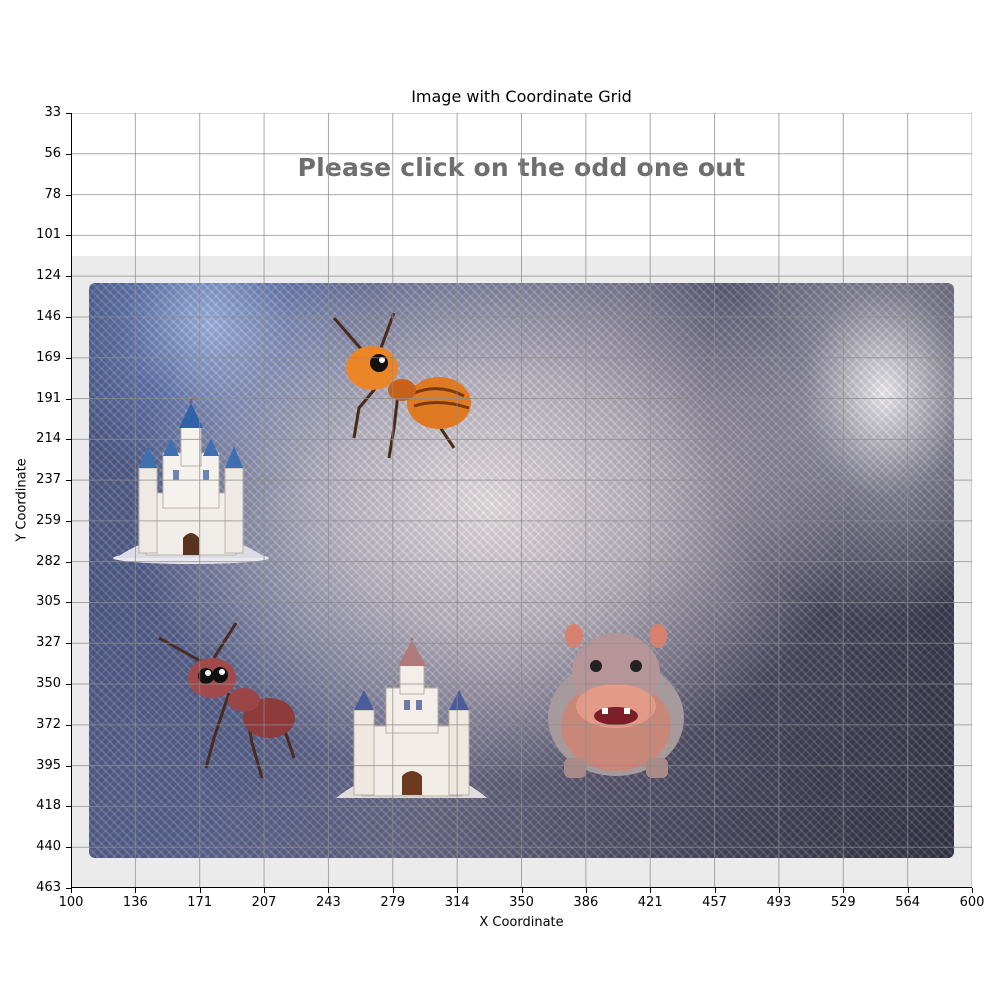 The width and height of the screenshot is (1000, 1000). I want to click on x-tick-label: 457, so click(714, 902).